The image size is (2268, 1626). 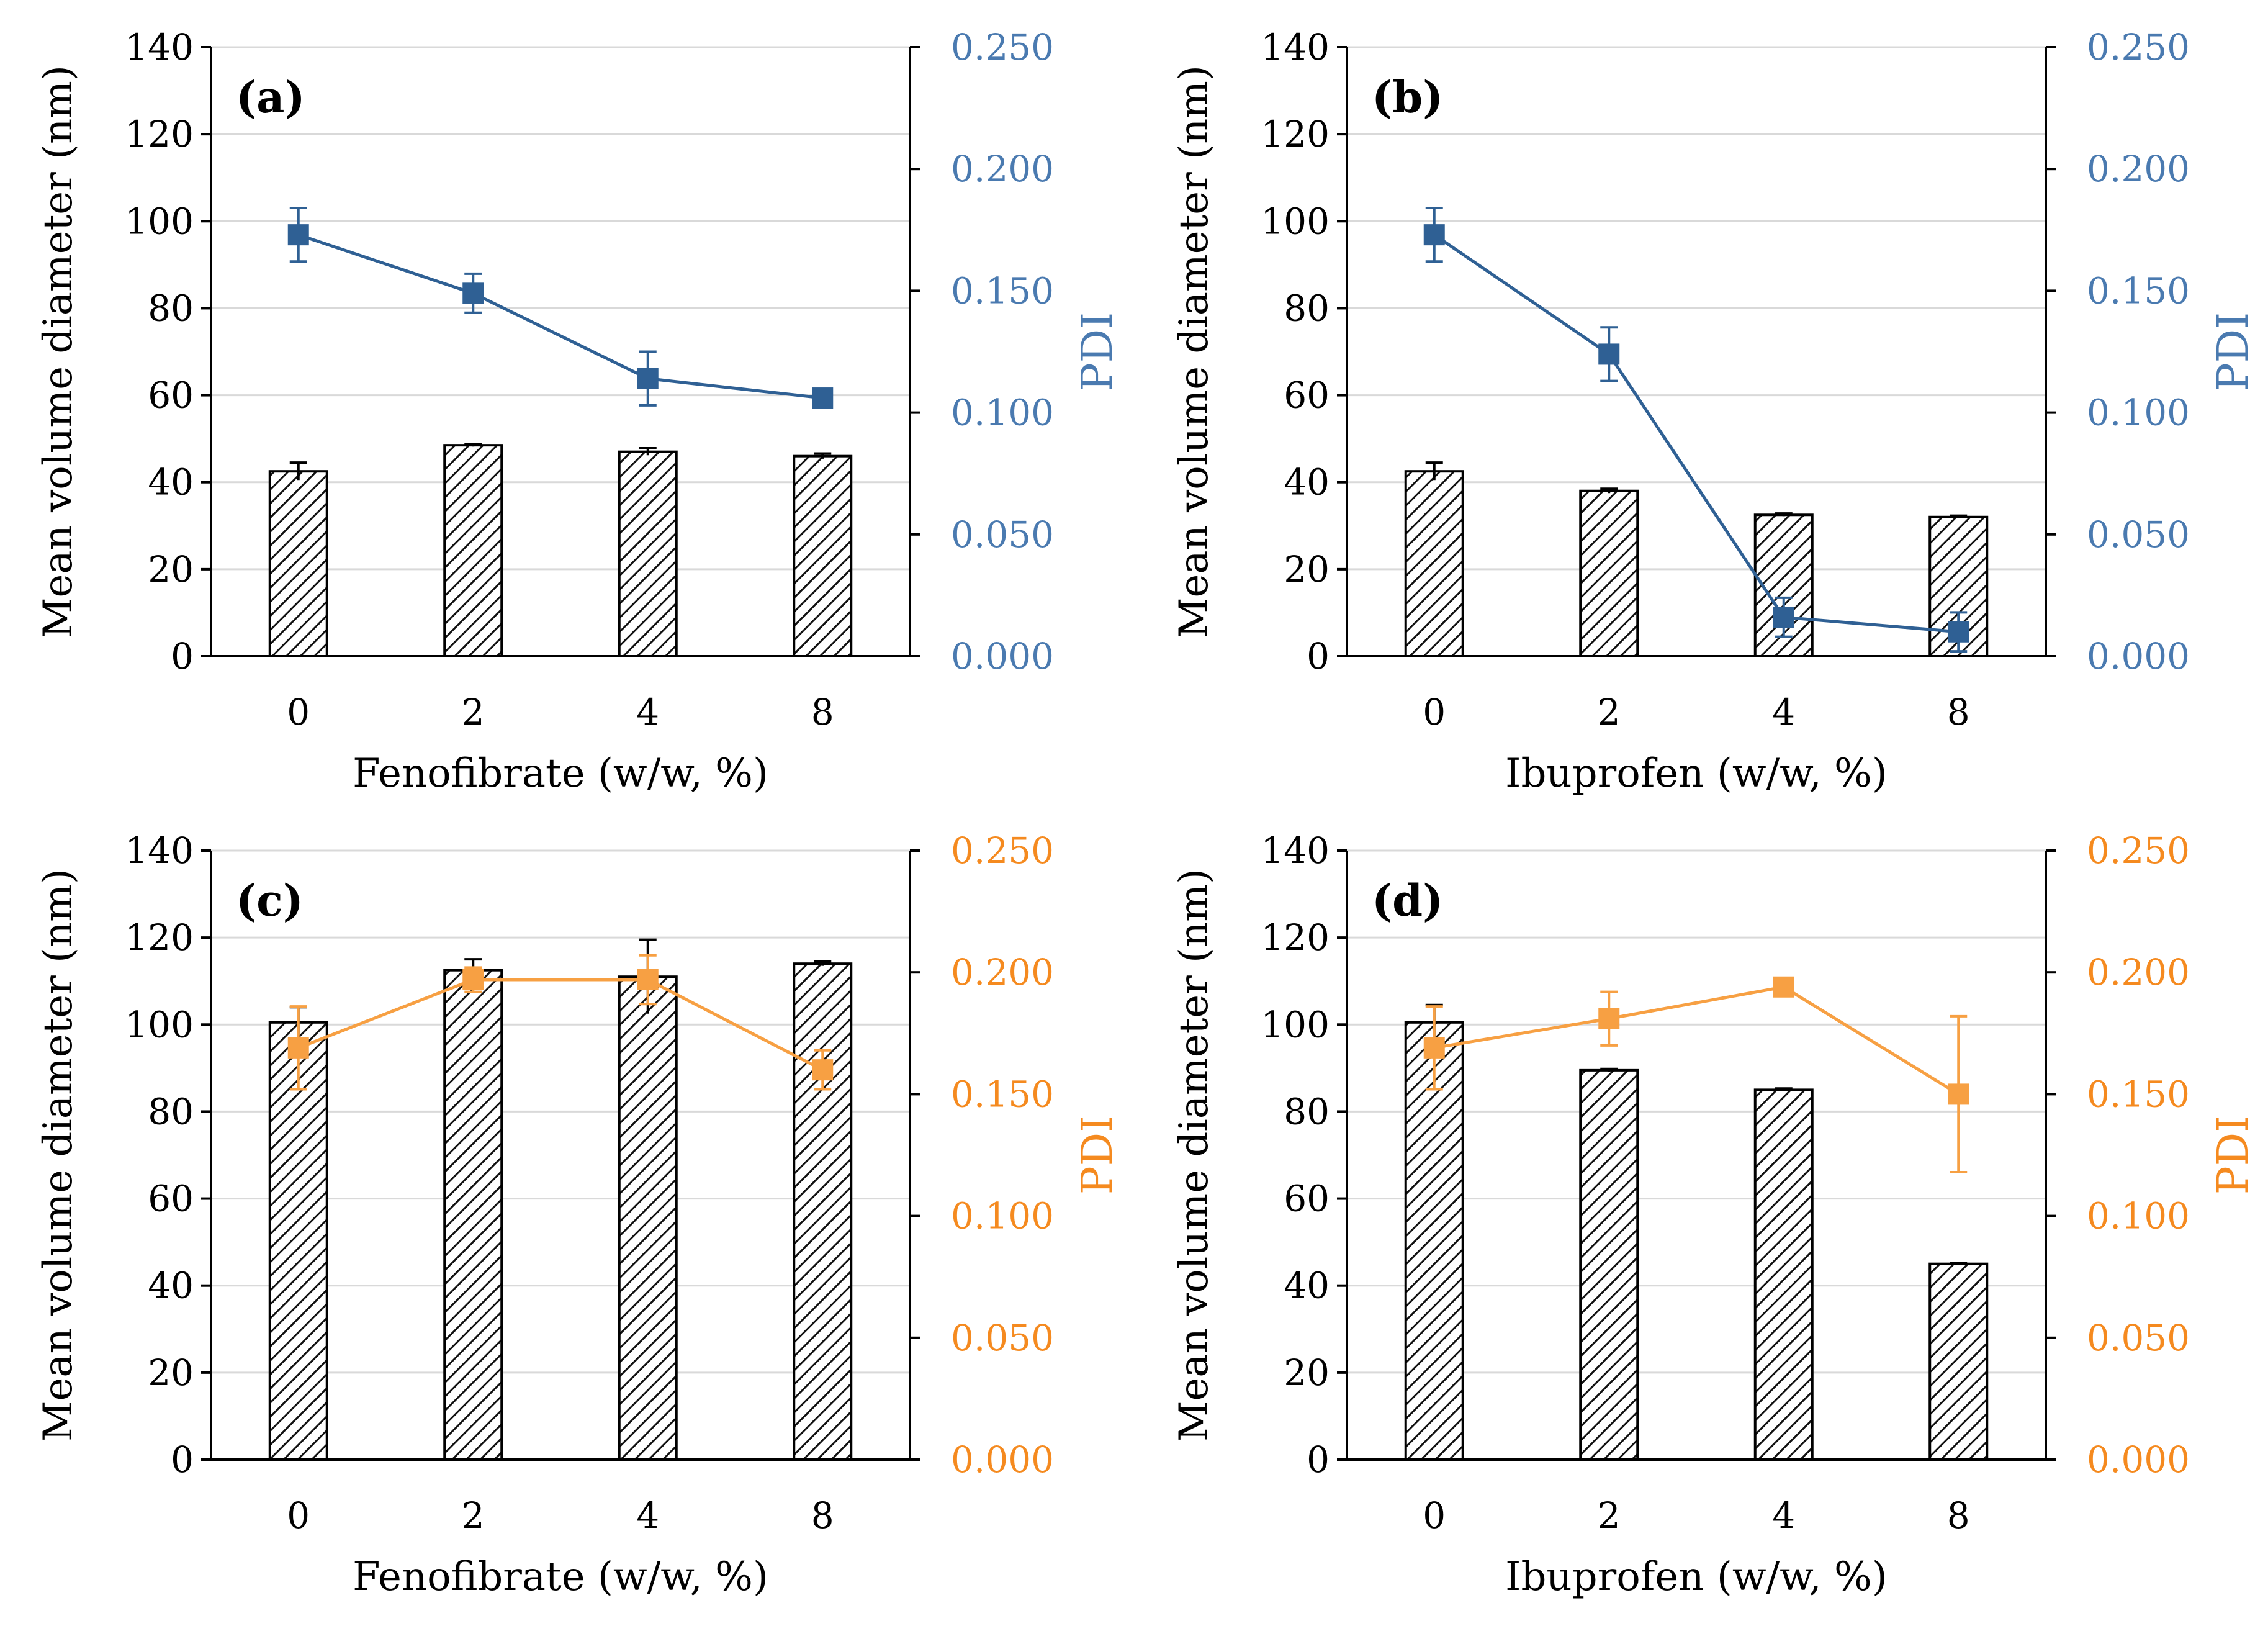 What do you see at coordinates (270, 901) in the screenshot?
I see `panel-label: (c)` at bounding box center [270, 901].